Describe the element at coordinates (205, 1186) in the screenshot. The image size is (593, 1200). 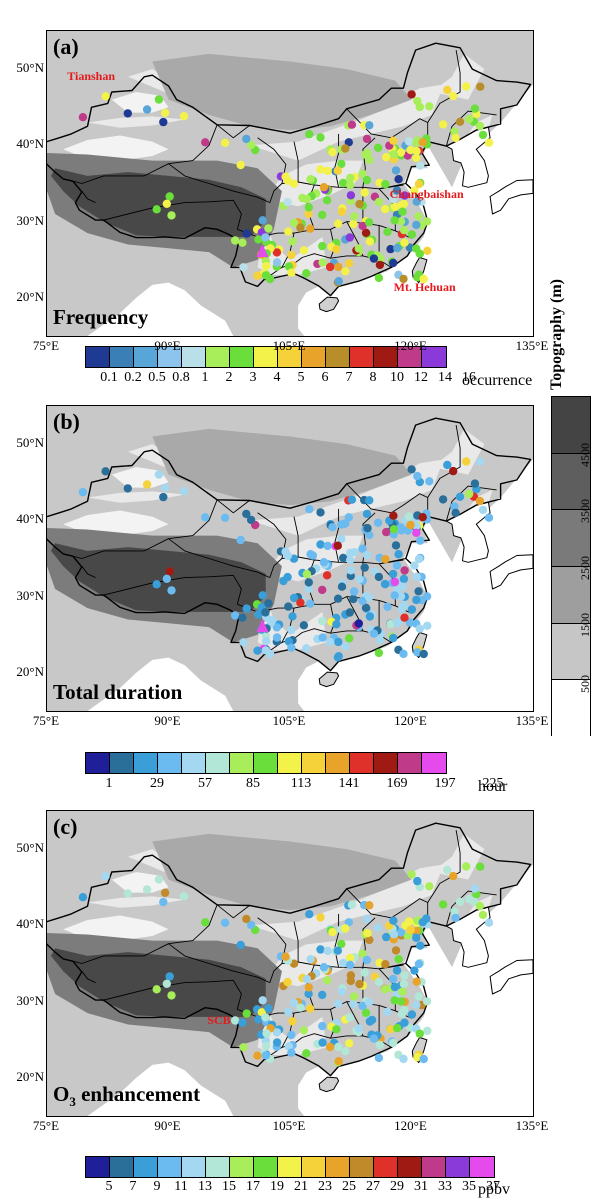
I see `colorbar-tick-label: 13` at that location.